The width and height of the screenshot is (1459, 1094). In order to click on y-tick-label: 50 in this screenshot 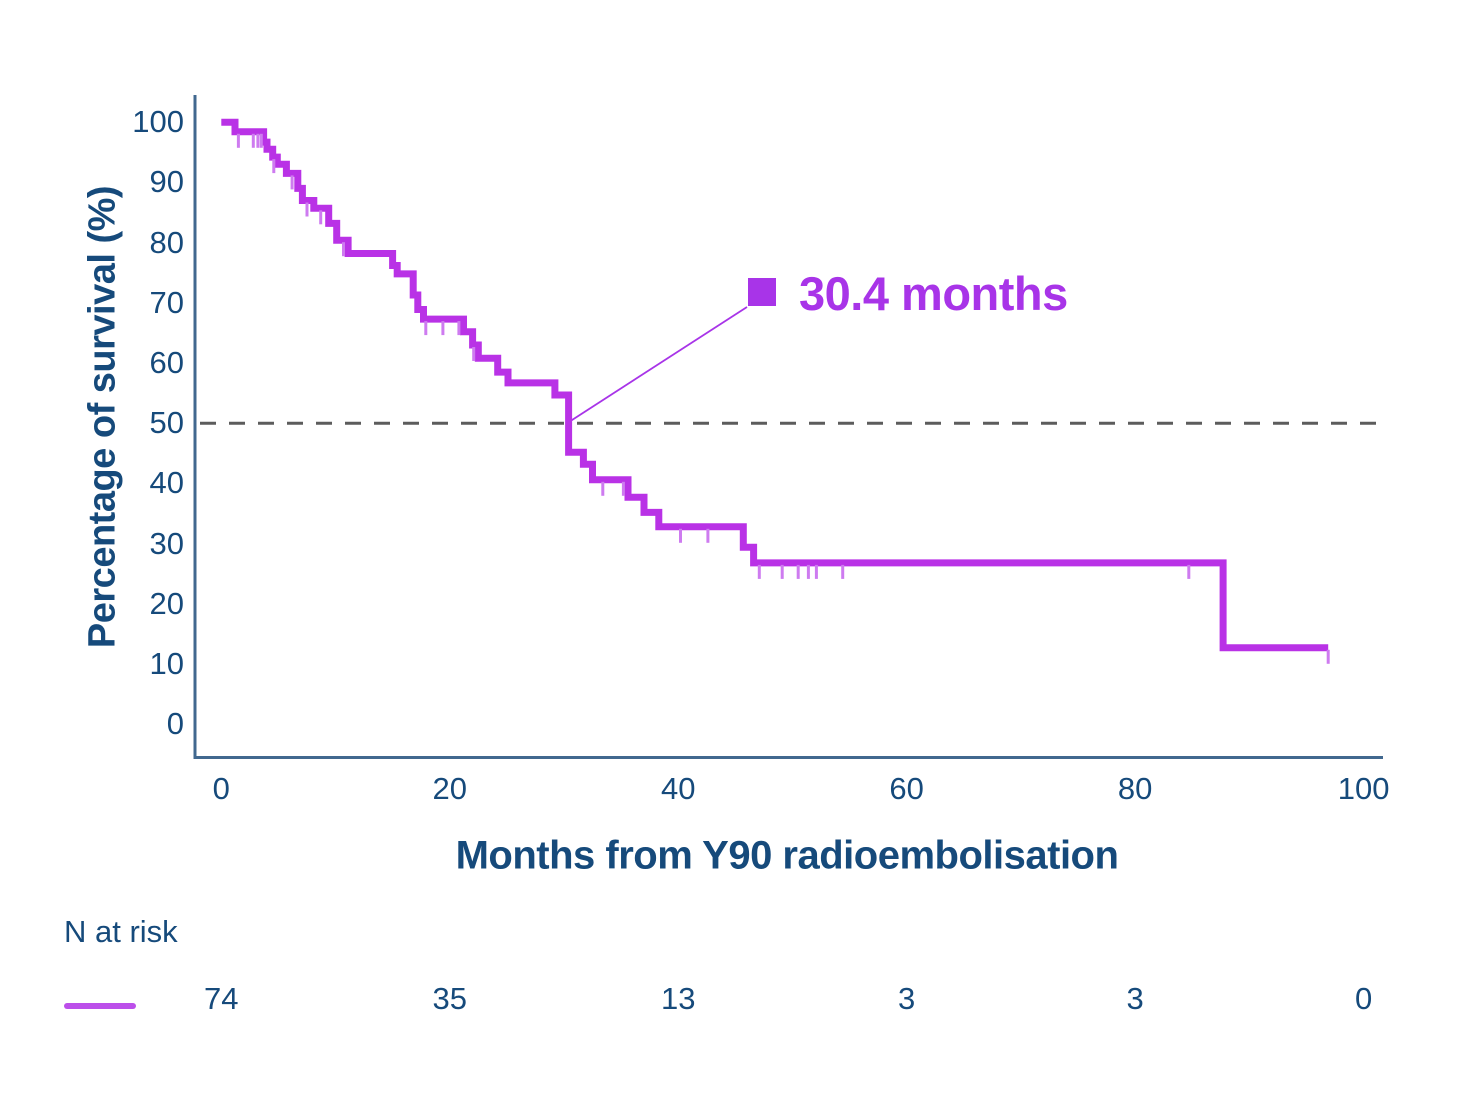, I will do `click(166, 423)`.